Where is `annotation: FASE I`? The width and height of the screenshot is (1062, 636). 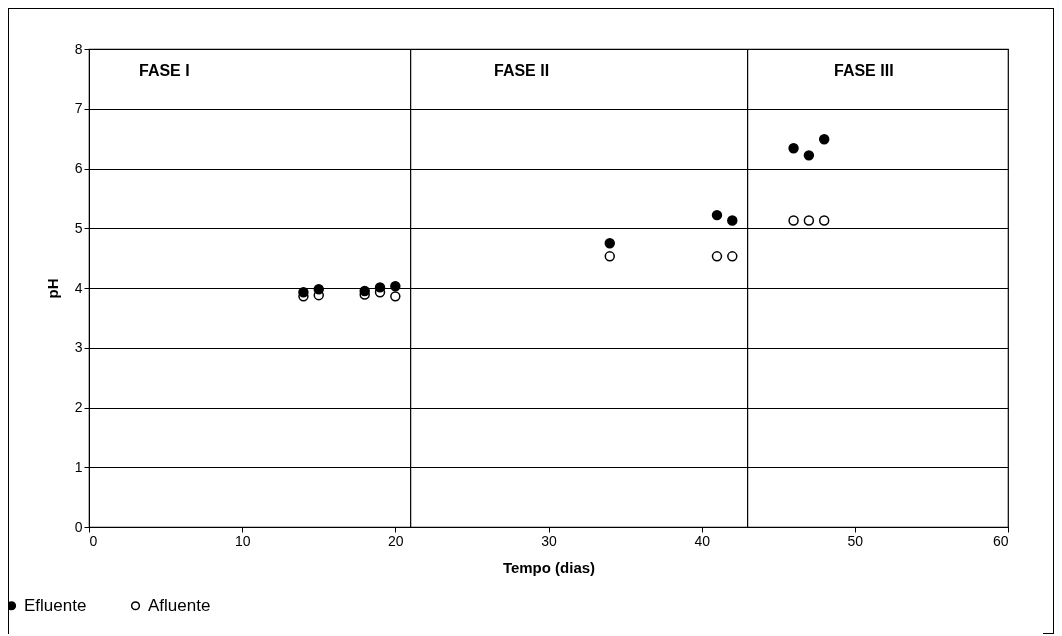
annotation: FASE I is located at coordinates (164, 70).